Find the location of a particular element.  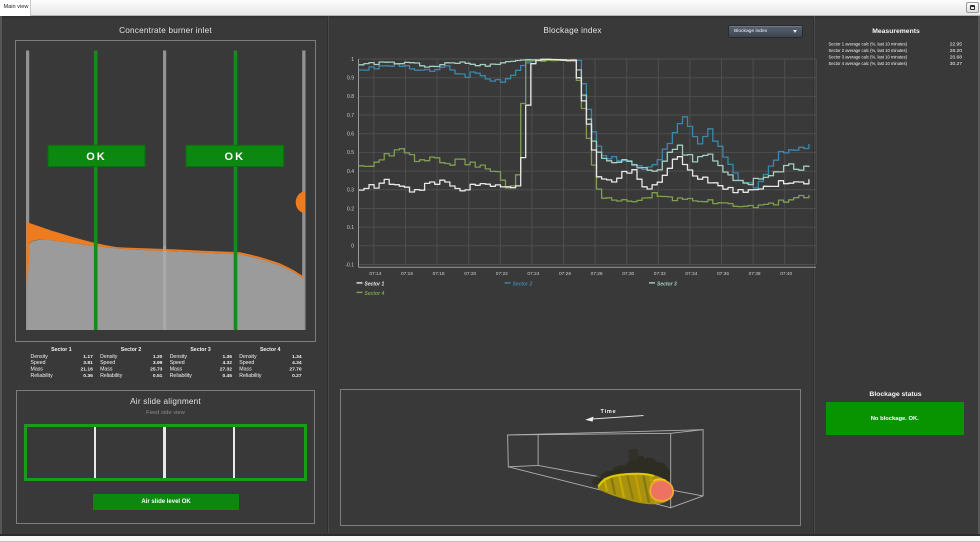

svg-text: 3.99 is located at coordinates (158, 363).